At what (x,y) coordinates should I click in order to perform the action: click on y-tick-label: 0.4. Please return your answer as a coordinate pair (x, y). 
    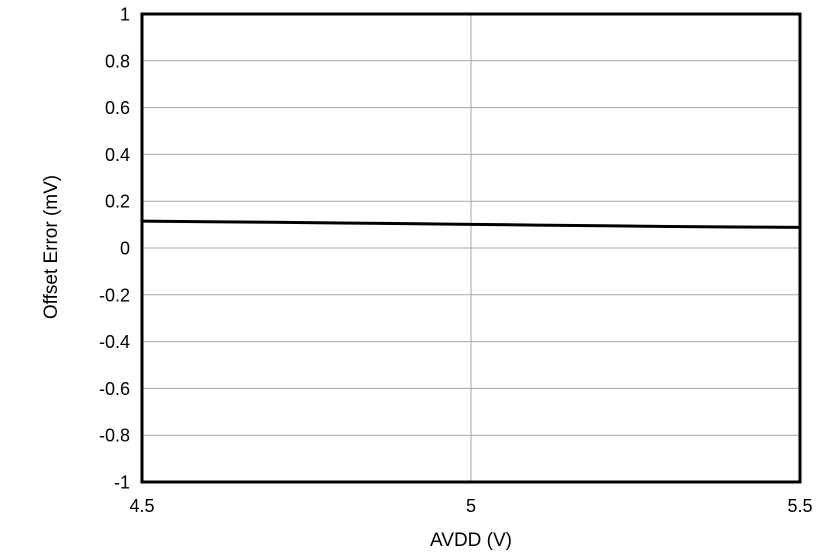
    Looking at the image, I should click on (117, 155).